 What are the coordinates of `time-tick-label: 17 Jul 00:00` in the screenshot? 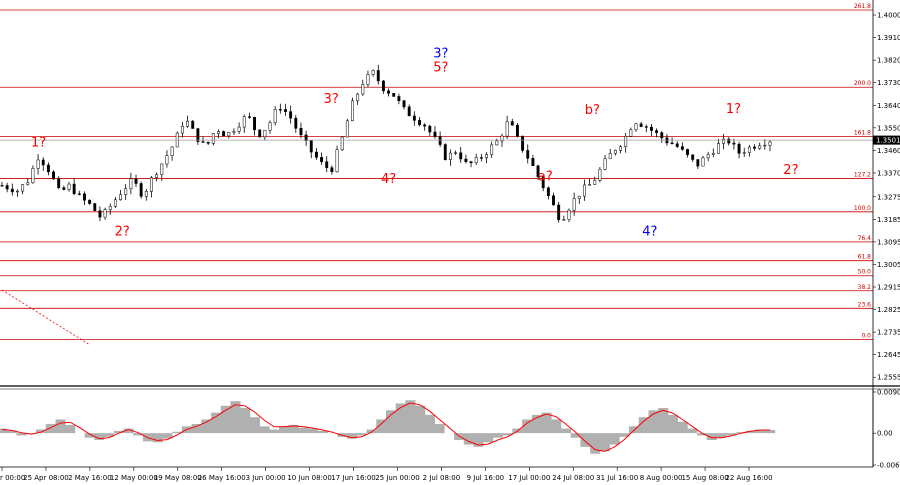 It's located at (529, 478).